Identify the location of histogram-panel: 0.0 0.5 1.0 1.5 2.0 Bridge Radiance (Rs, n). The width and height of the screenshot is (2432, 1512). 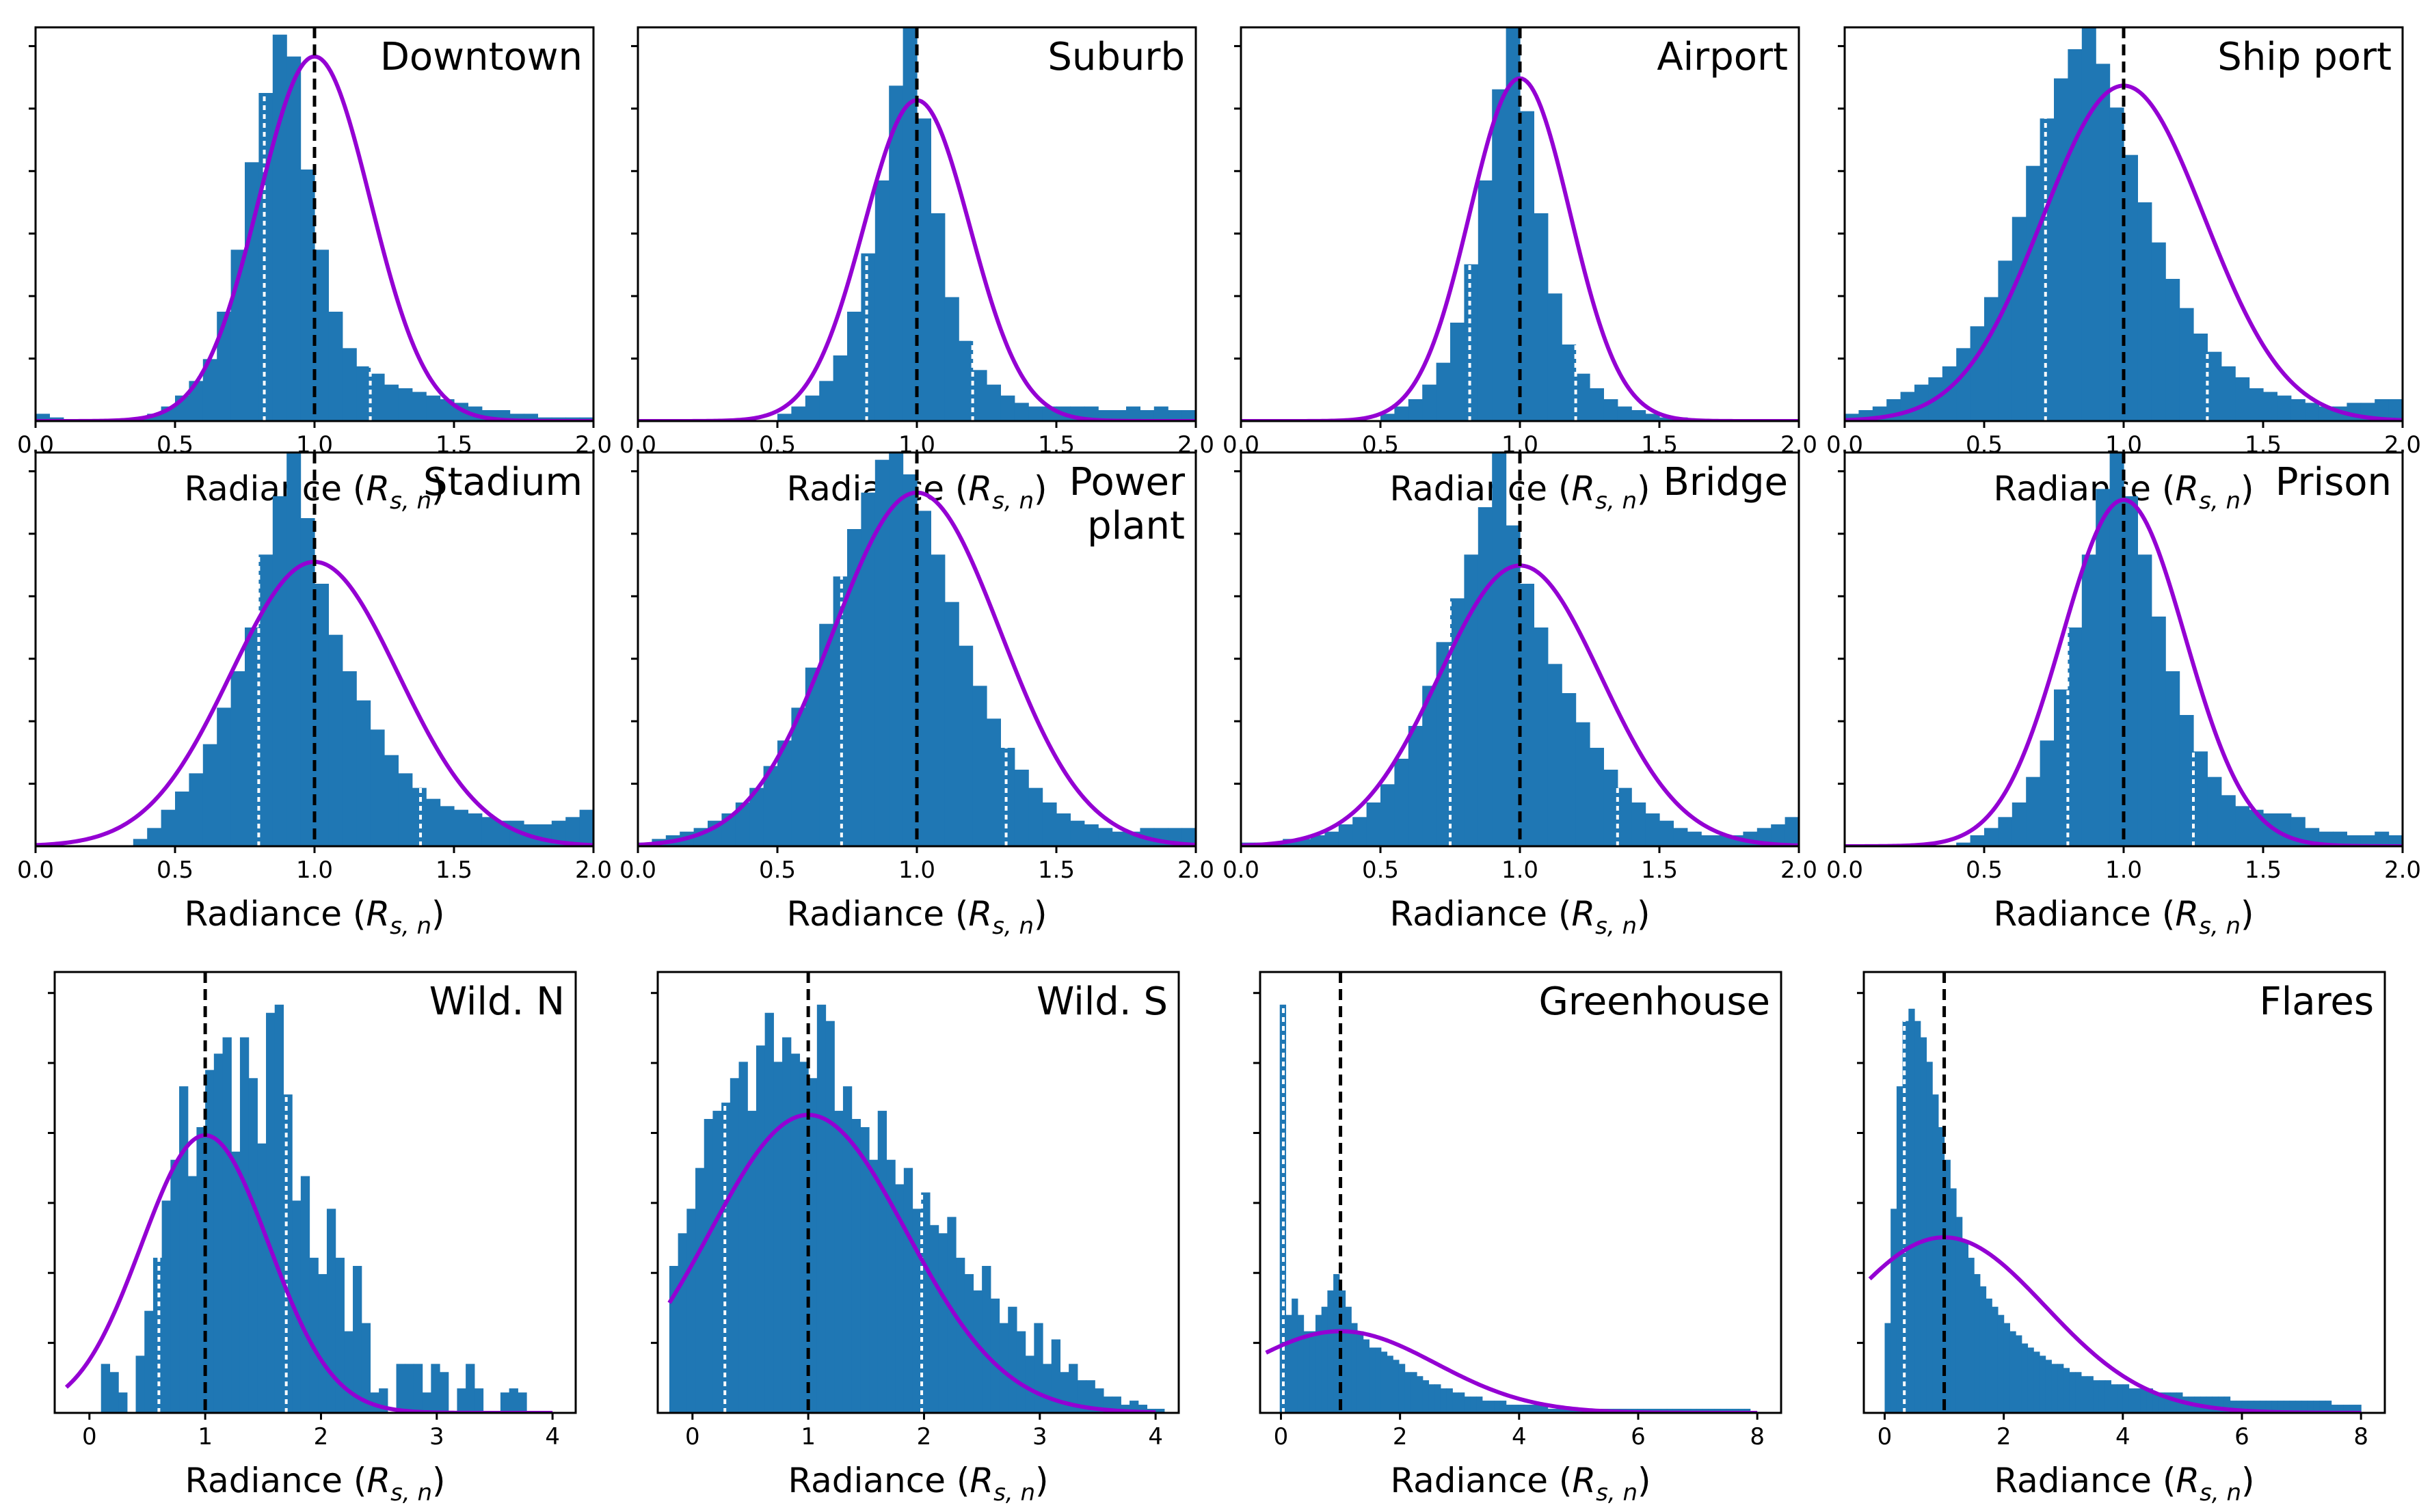
(1520, 695).